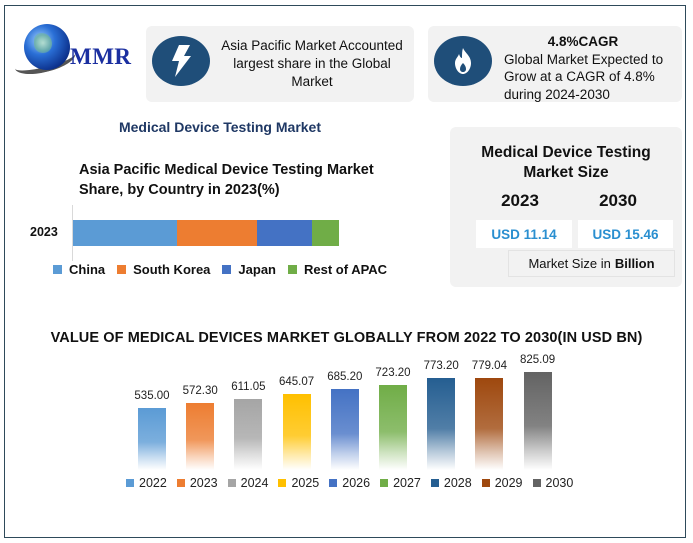 The width and height of the screenshot is (693, 543). I want to click on bar-value-label: 685.20, so click(345, 377).